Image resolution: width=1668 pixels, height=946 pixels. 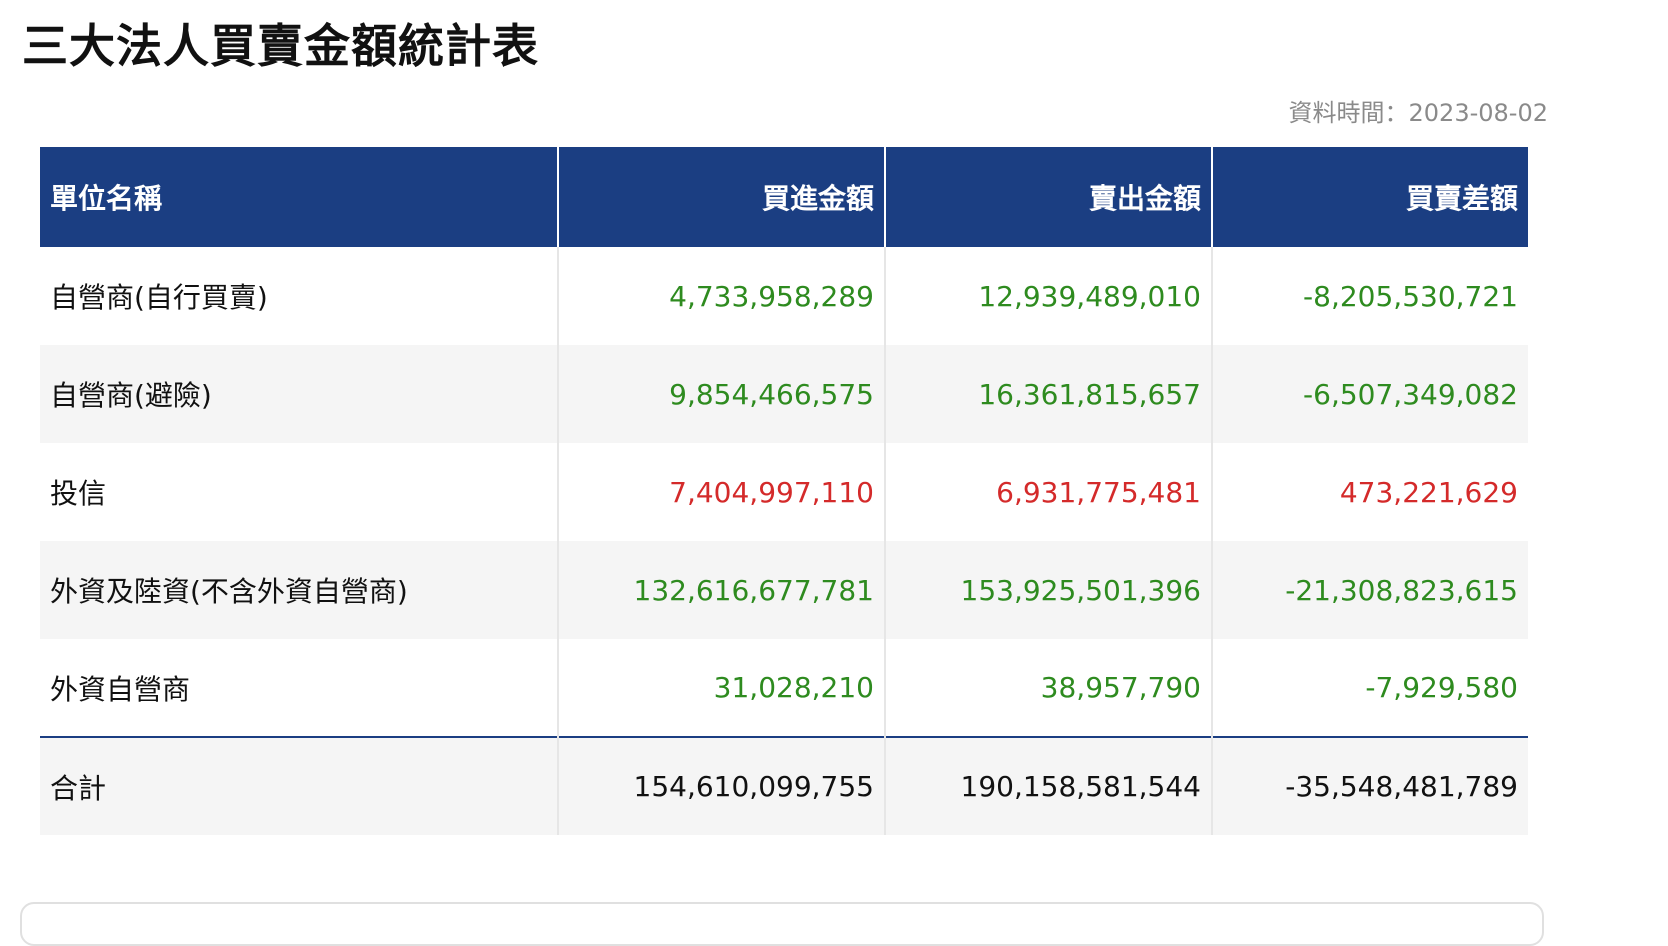 What do you see at coordinates (1049, 688) in the screenshot?
I see `sell-amount-cell: 38,957,790` at bounding box center [1049, 688].